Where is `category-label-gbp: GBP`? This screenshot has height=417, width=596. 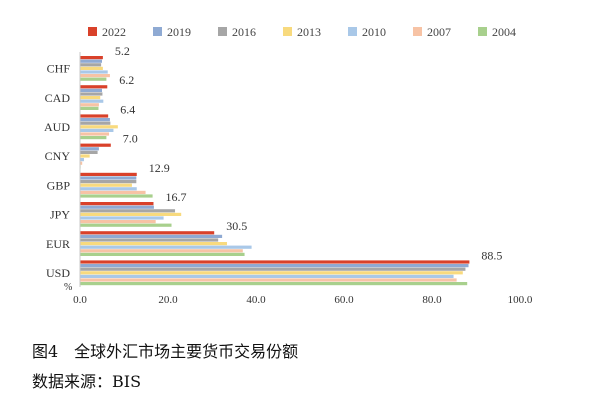
category-label-gbp: GBP is located at coordinates (59, 185).